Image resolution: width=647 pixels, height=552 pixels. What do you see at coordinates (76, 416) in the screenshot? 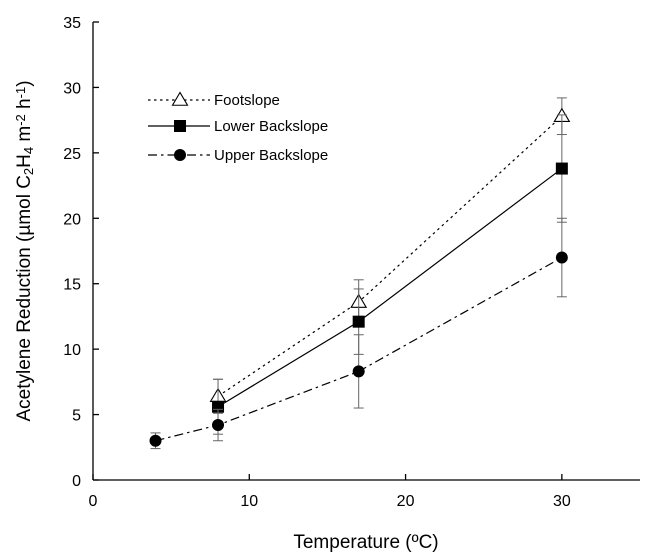
I see `y-tick-label: 5` at bounding box center [76, 416].